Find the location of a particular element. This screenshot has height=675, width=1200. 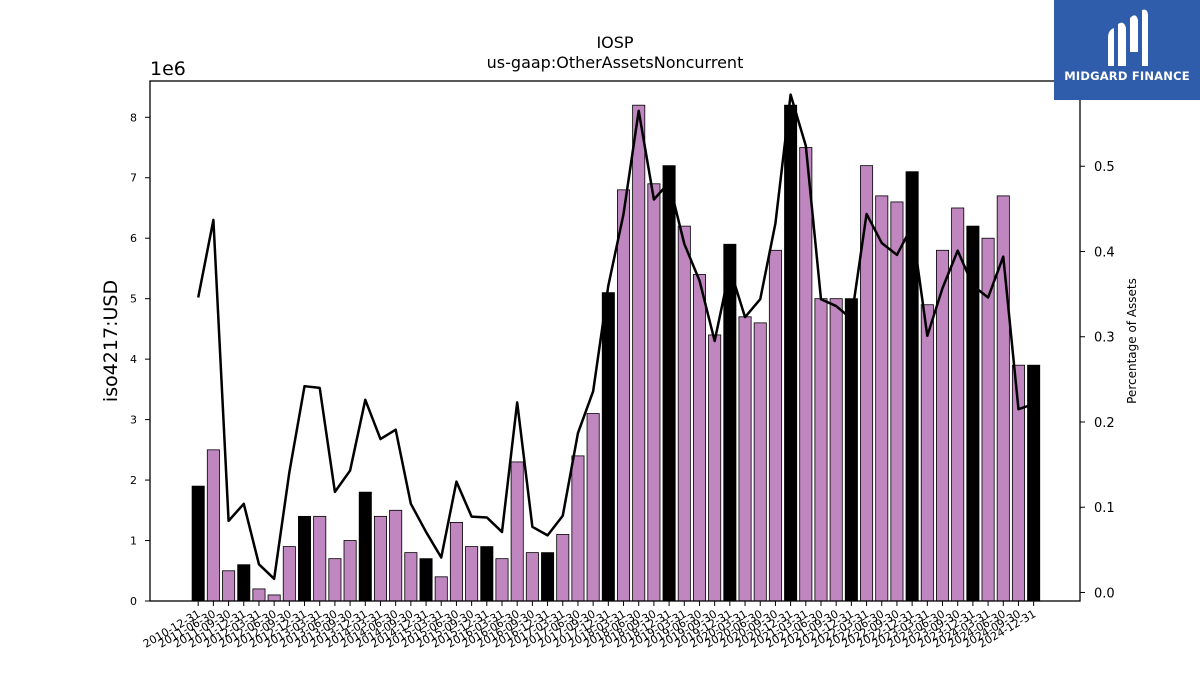

y-tick-label: 6 is located at coordinates (133, 238).